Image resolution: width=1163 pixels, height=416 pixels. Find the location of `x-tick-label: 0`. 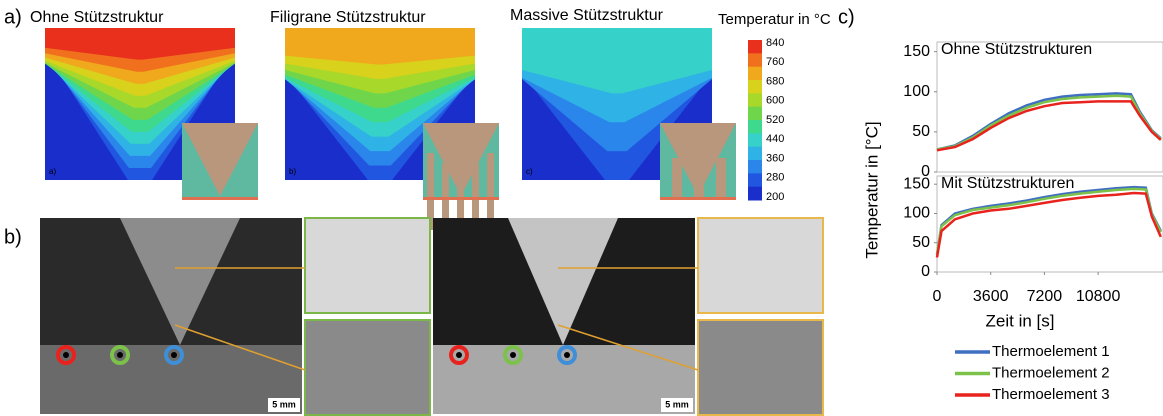

x-tick-label: 0 is located at coordinates (937, 296).